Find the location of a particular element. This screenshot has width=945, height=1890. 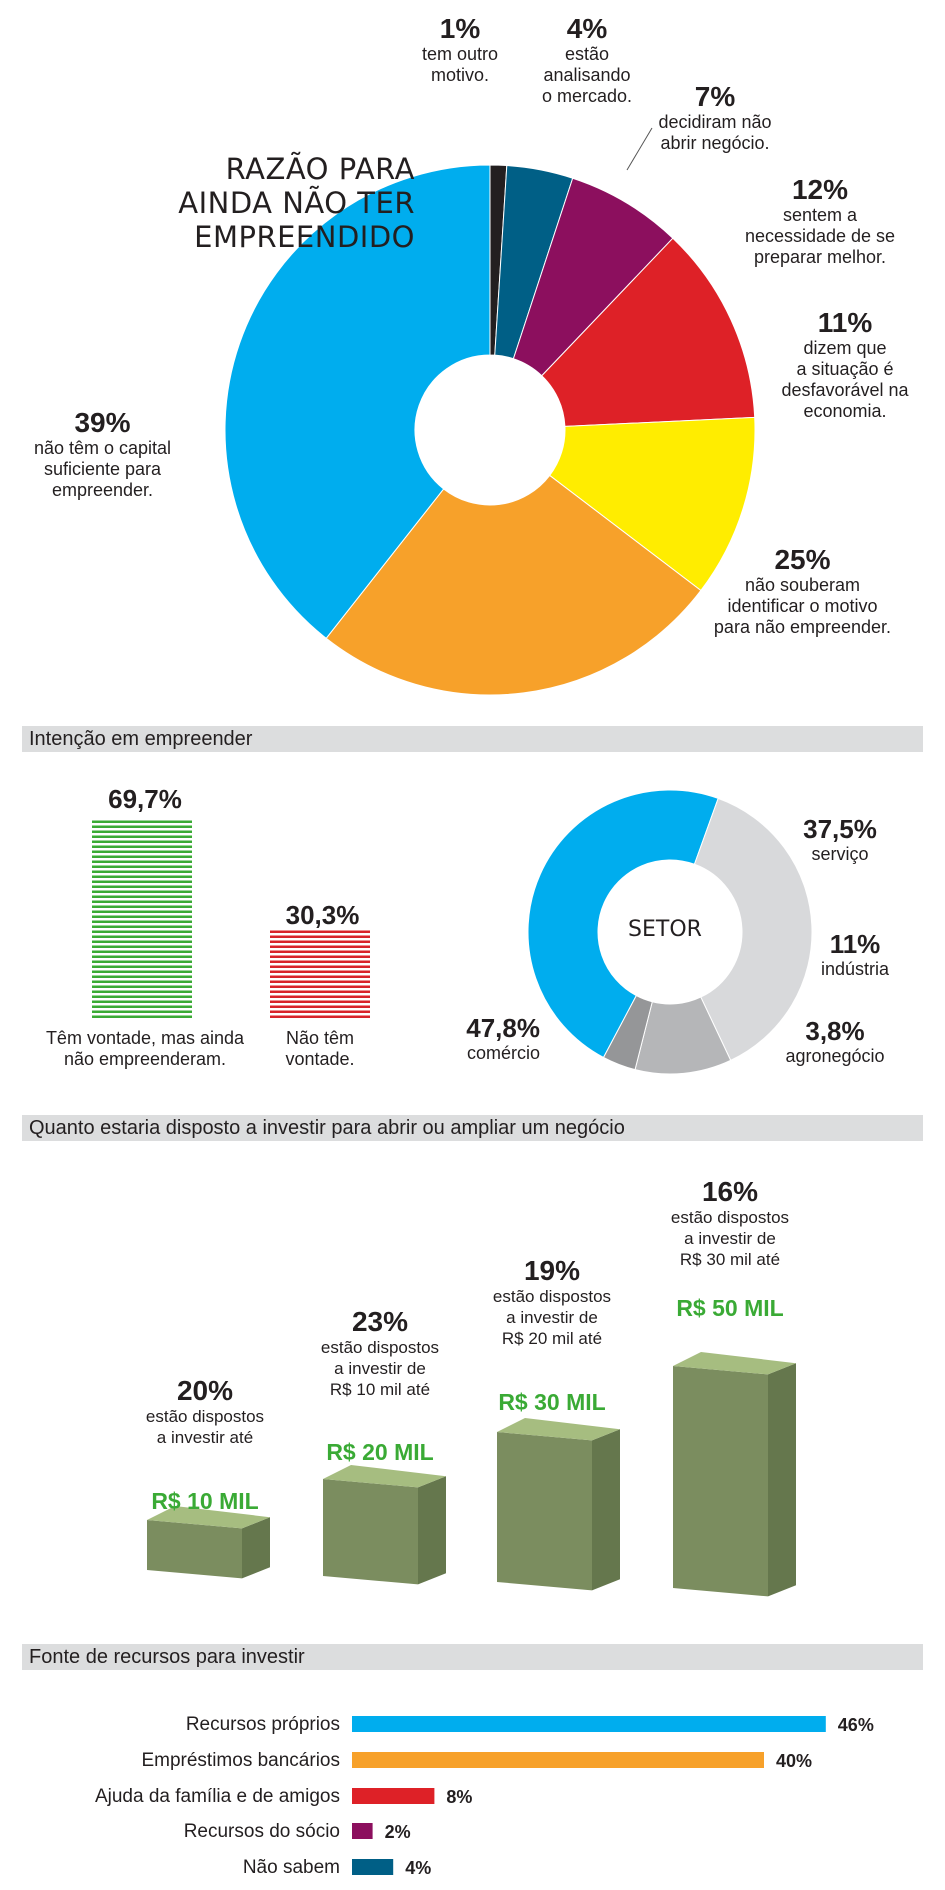

invest-pct: 23% is located at coordinates (380, 1321).